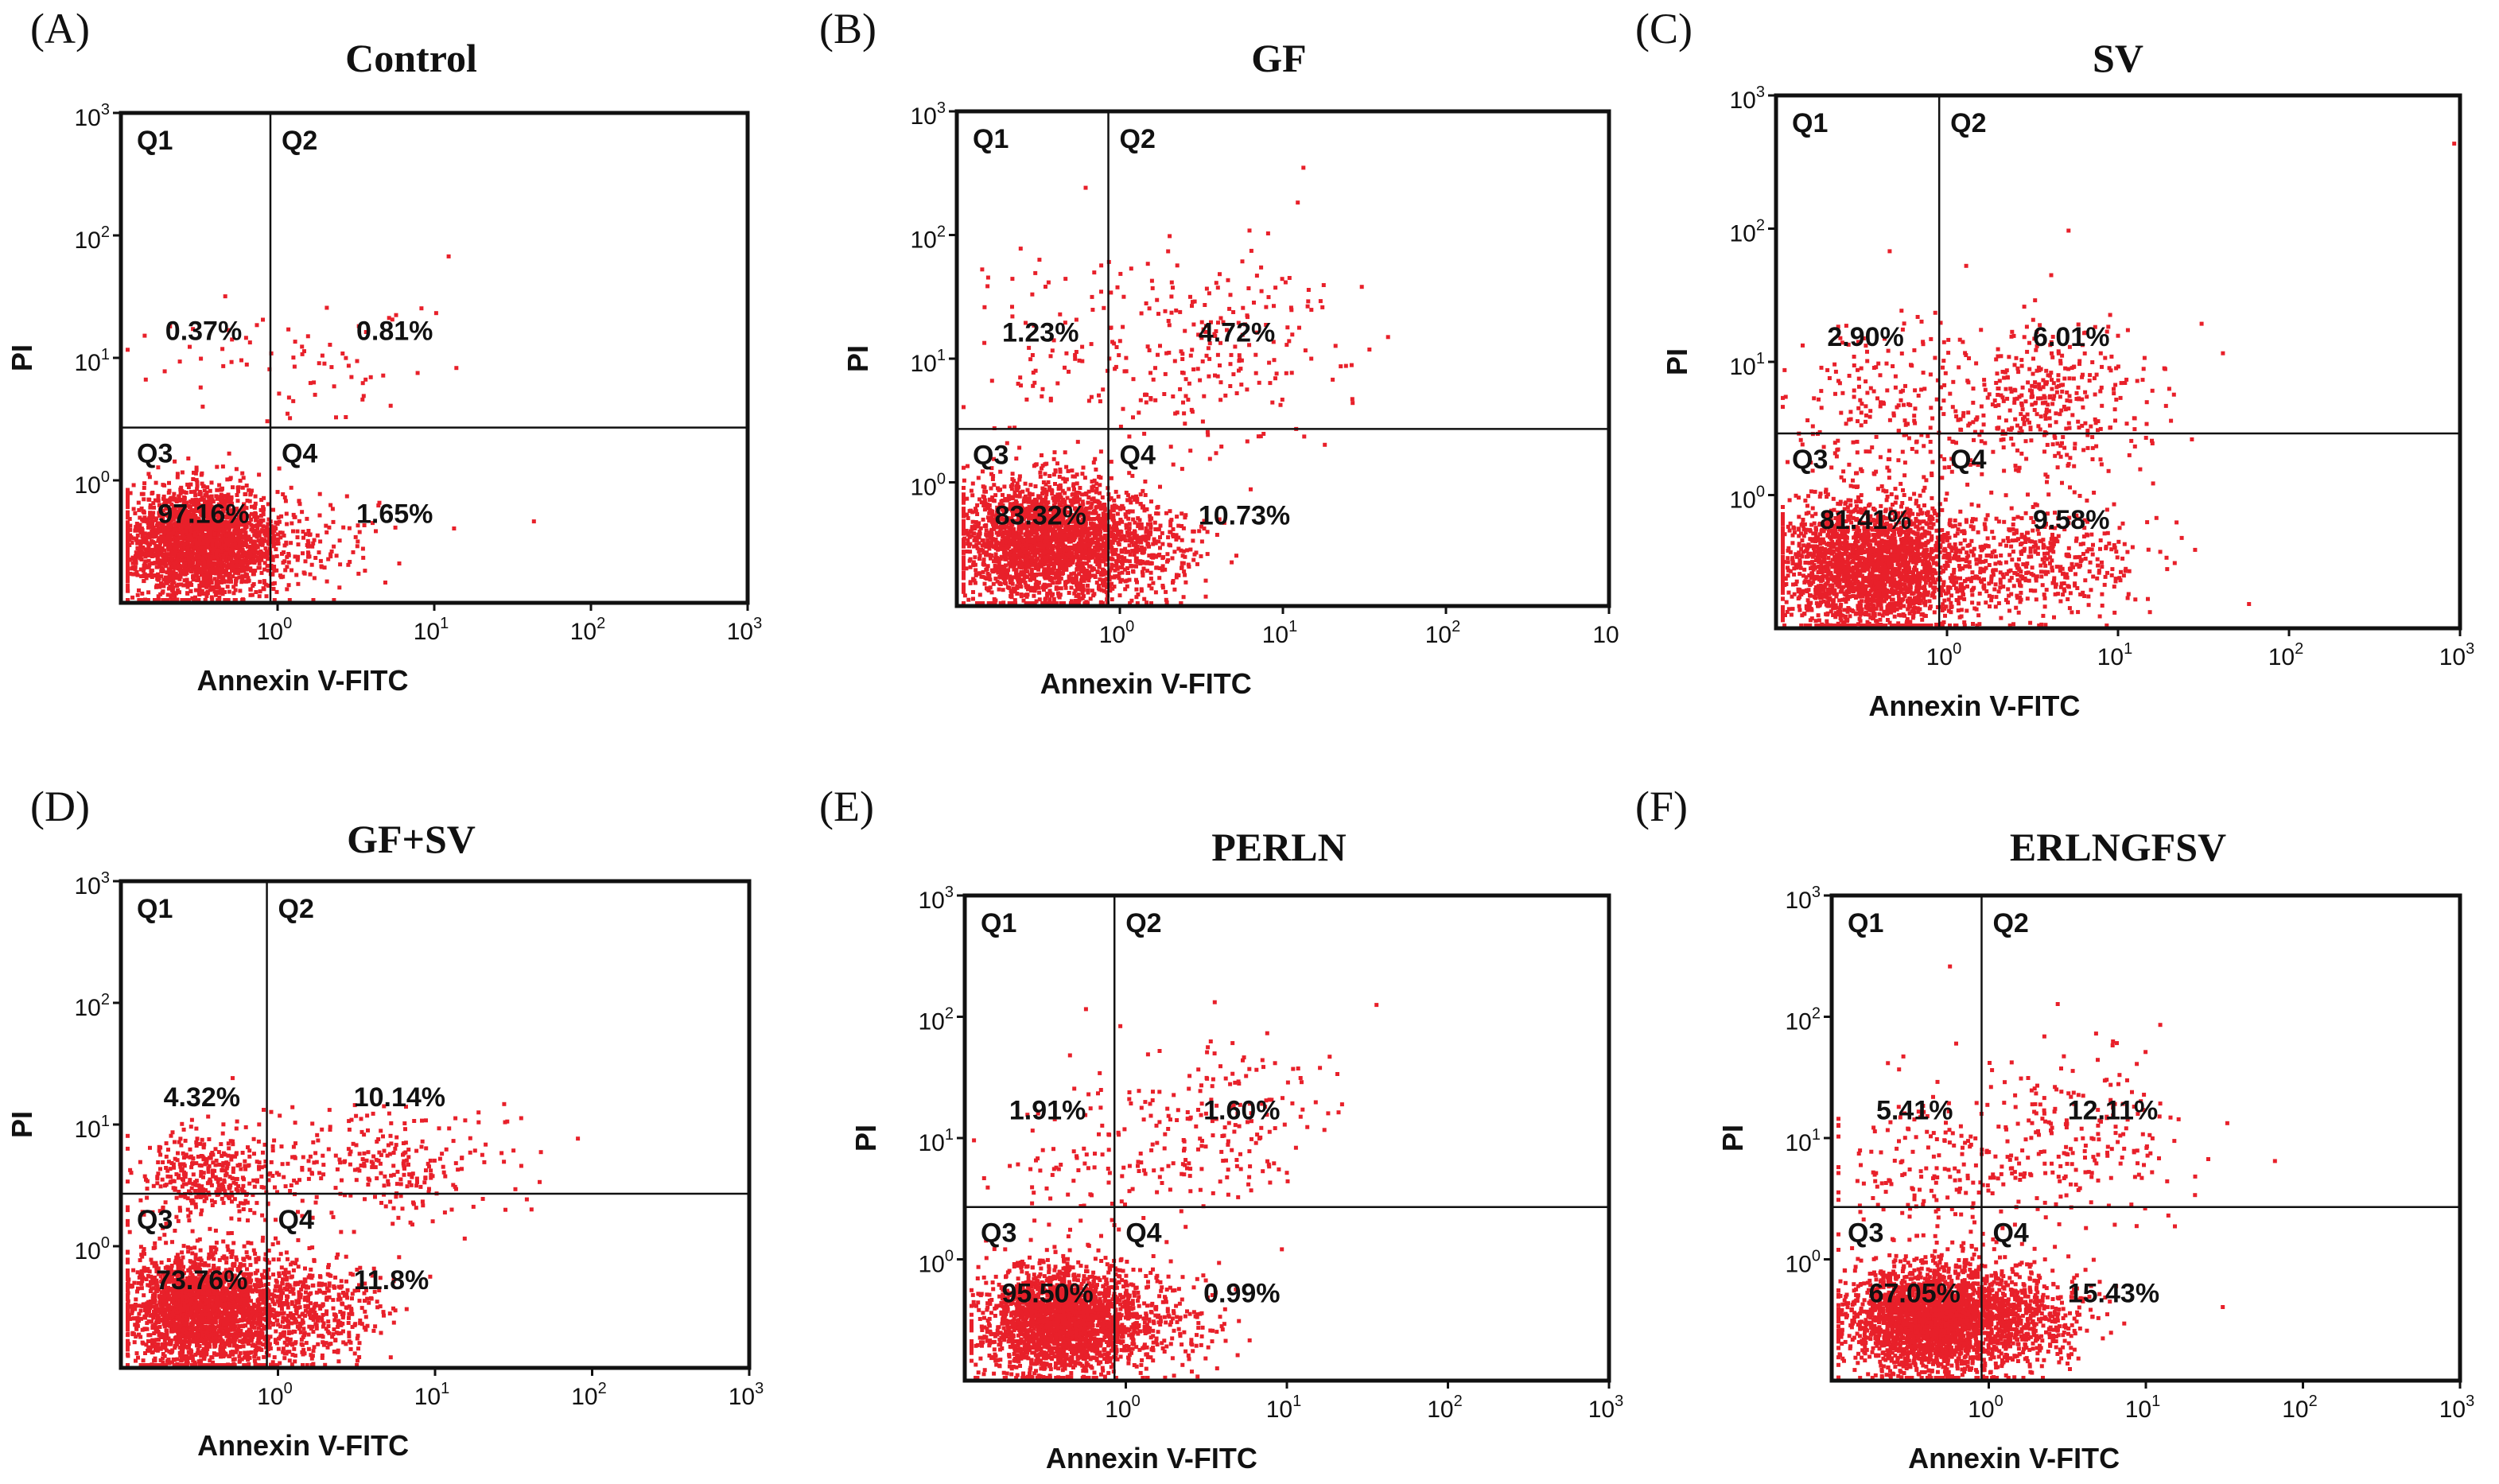 The width and height of the screenshot is (2499, 1484). What do you see at coordinates (389, 318) in the screenshot?
I see `outlier-dot` at bounding box center [389, 318].